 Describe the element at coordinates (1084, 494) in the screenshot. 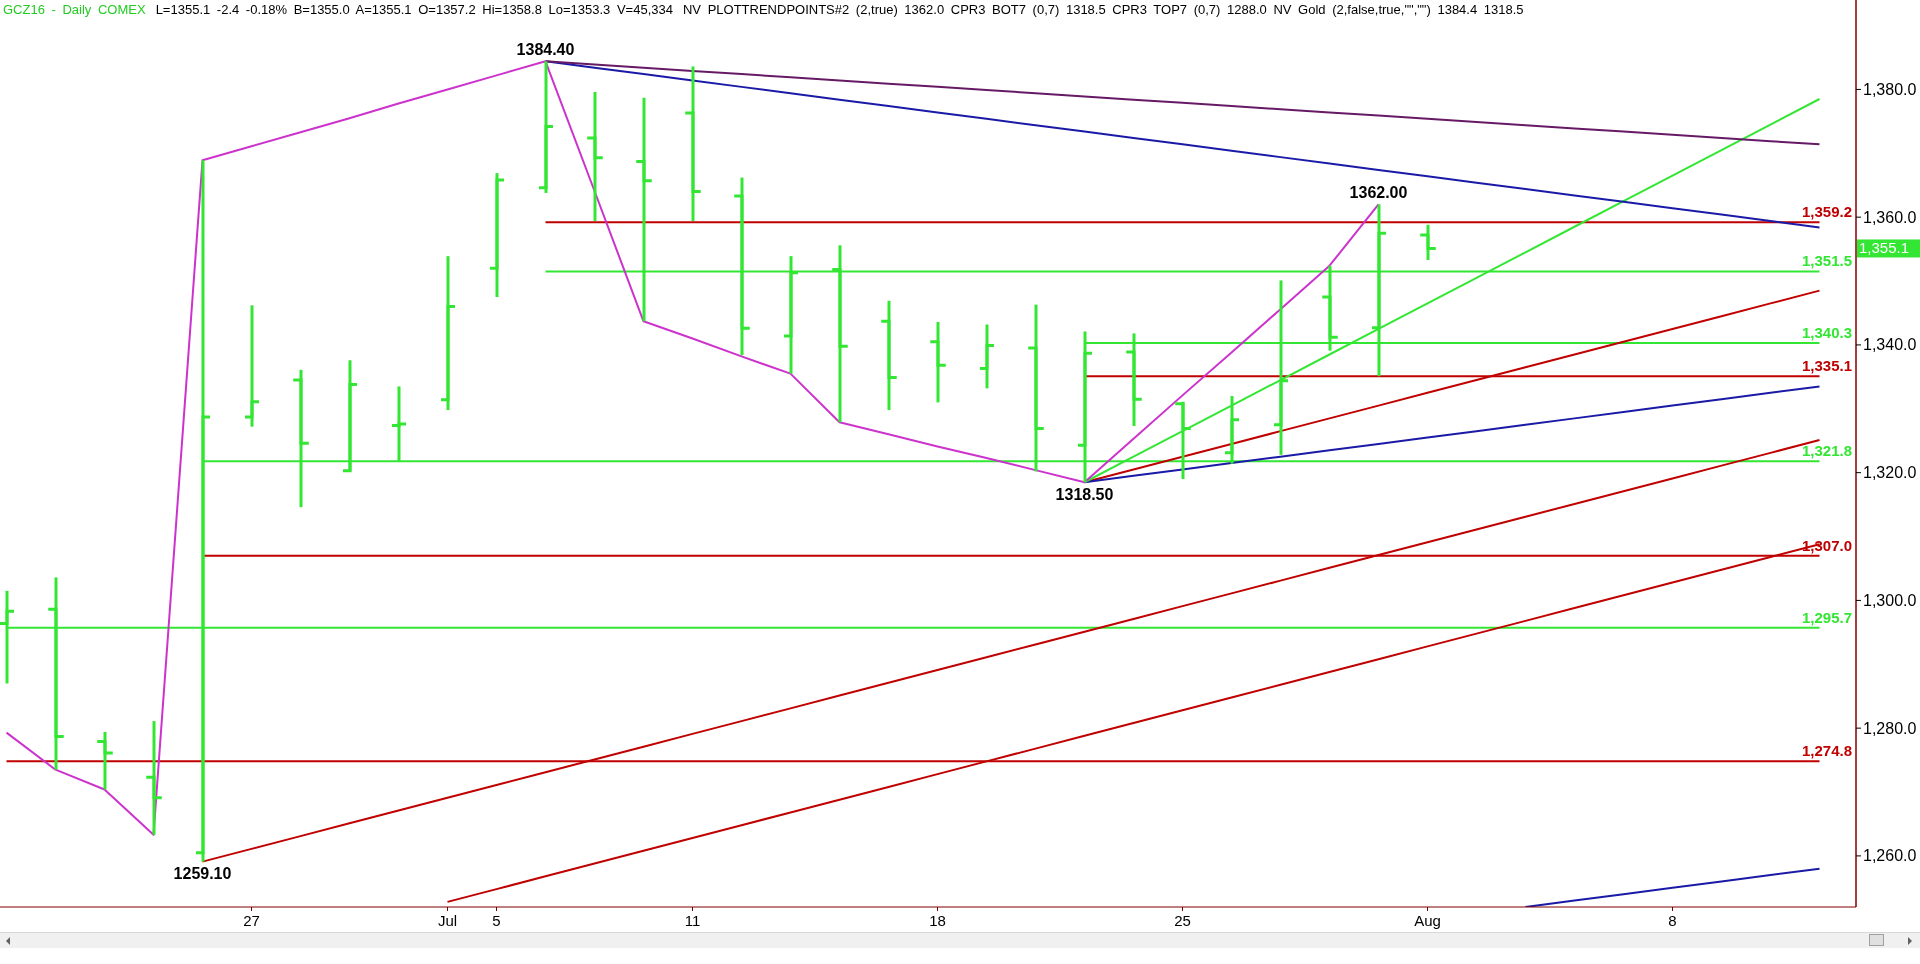

I see `annotation: 1318.50` at that location.